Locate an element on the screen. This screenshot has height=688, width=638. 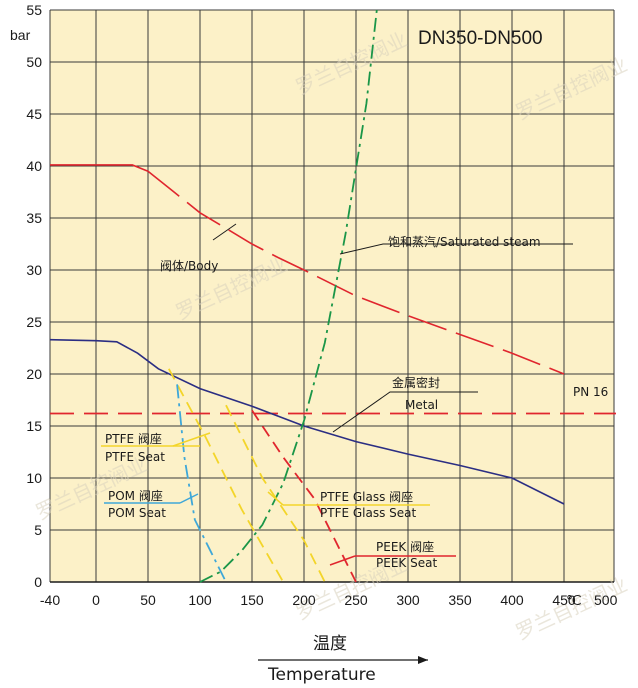
pn16-label: PN 16 is located at coordinates (590, 392).